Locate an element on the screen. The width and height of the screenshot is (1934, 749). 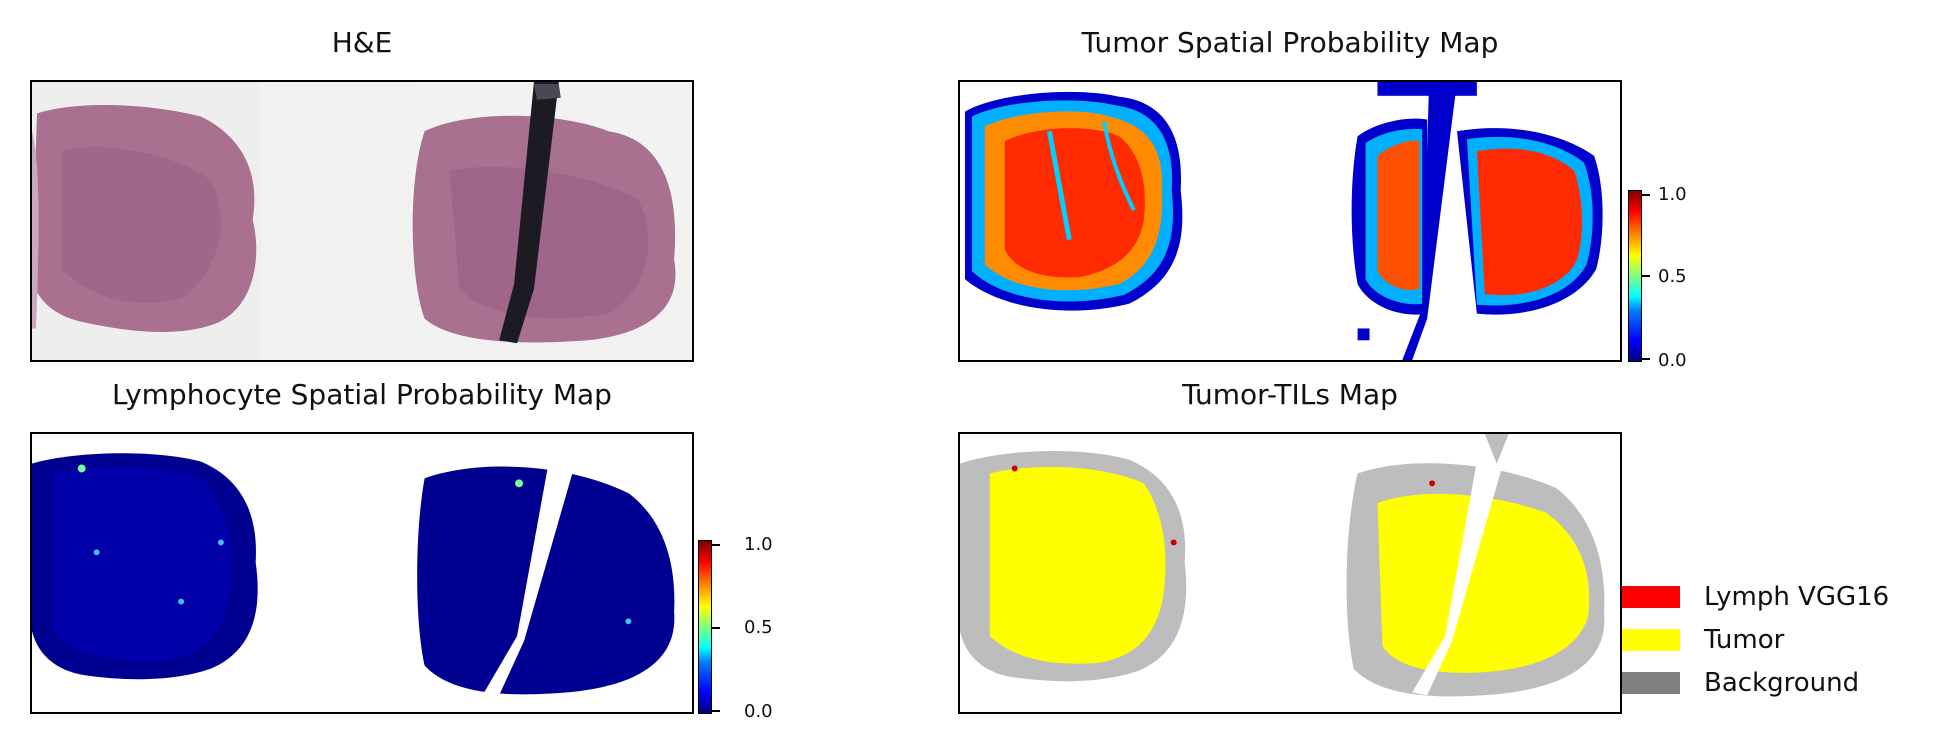
legend-label-lymph: Lymph VGG16 is located at coordinates (1797, 596).